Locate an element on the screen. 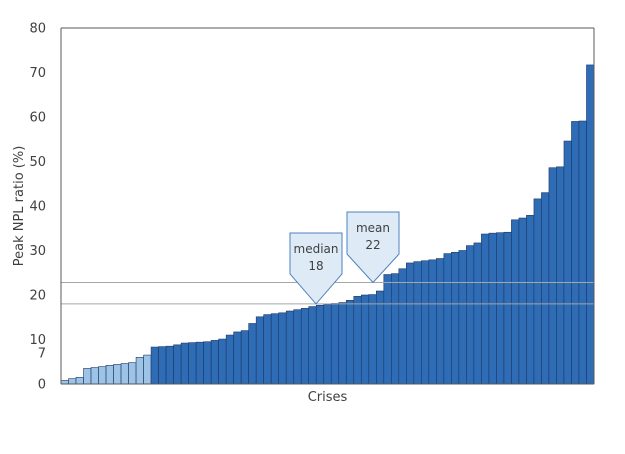 The height and width of the screenshot is (454, 625). y-tick-label: 7 is located at coordinates (42, 353).